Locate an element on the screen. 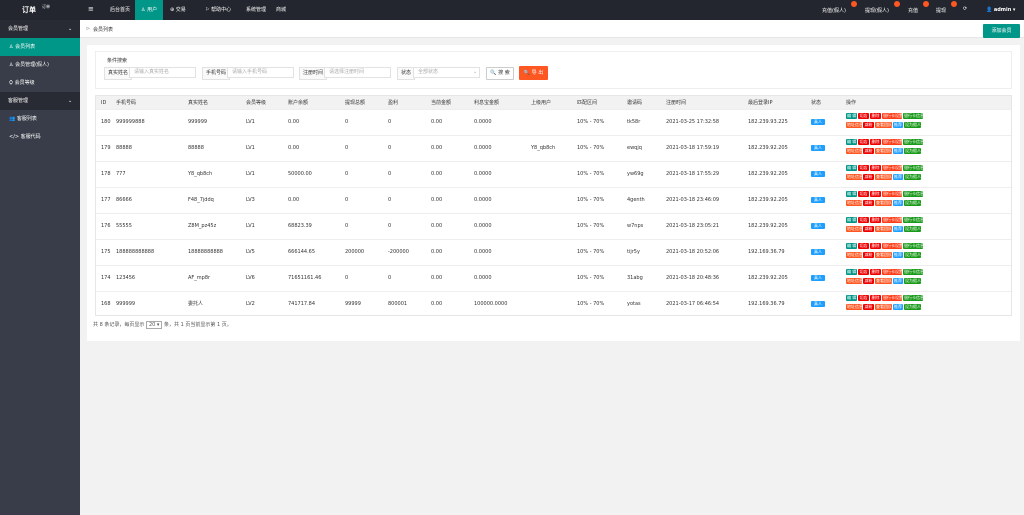  add-button: 添加会员 is located at coordinates (1001, 31).